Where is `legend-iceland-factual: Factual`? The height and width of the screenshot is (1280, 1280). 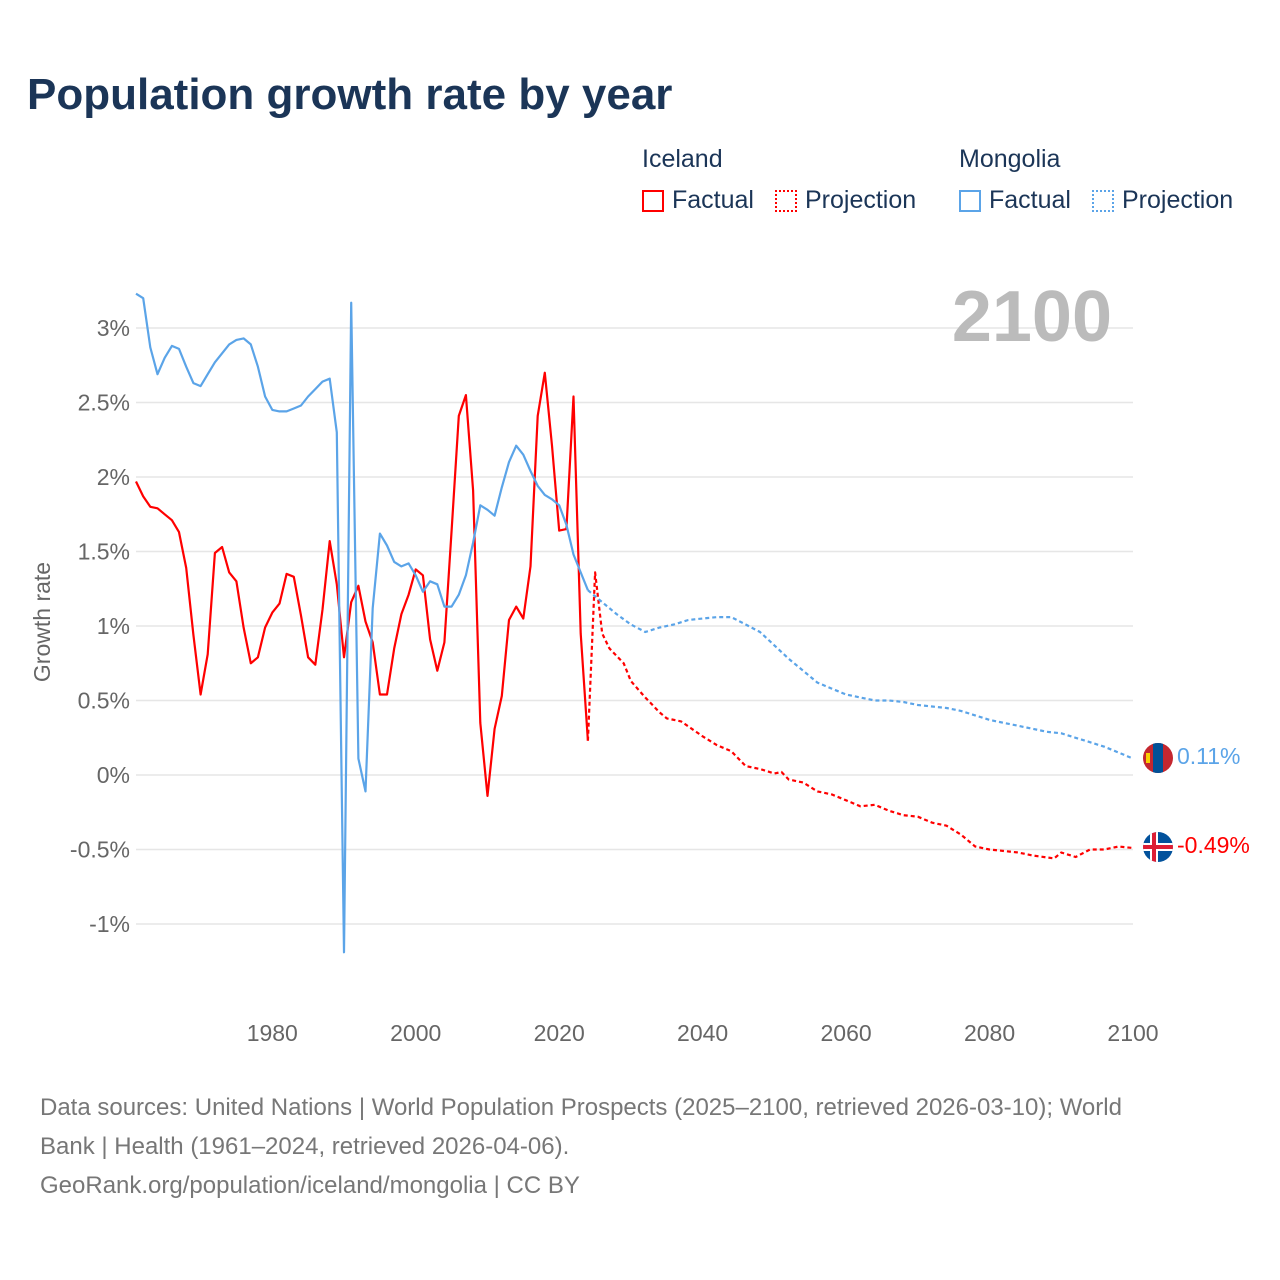
legend-iceland-factual: Factual is located at coordinates (698, 200).